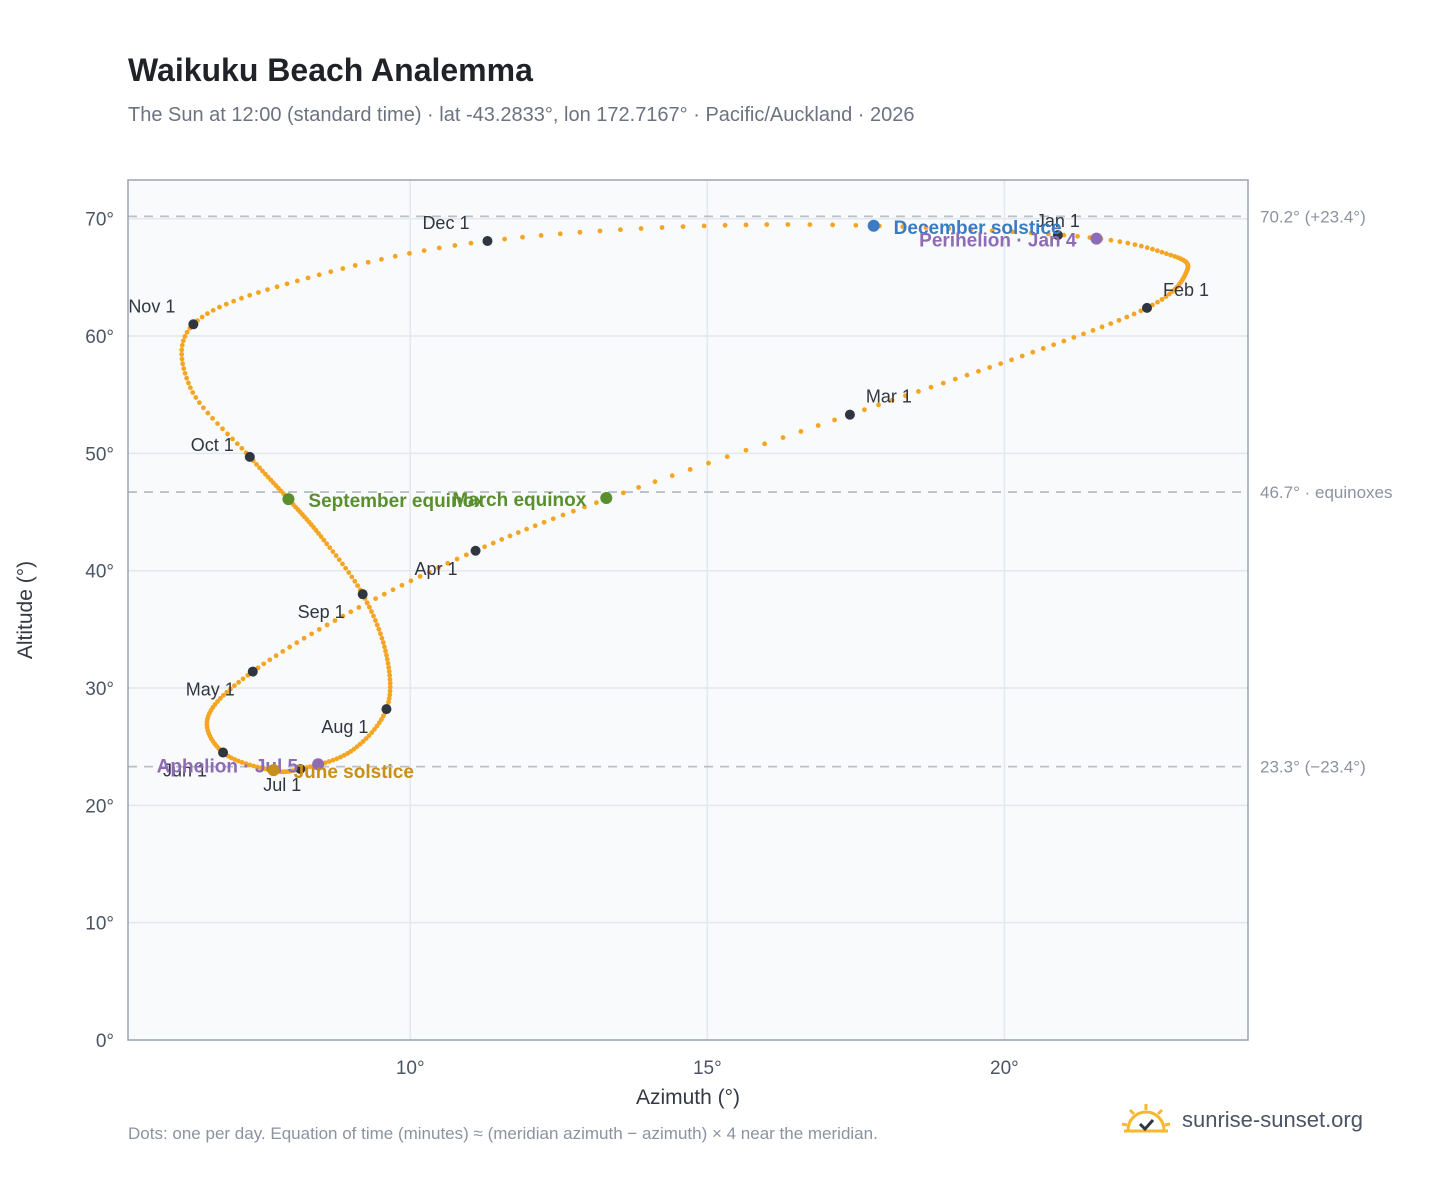  What do you see at coordinates (1146, 1118) in the screenshot?
I see `sun-logo-icon` at bounding box center [1146, 1118].